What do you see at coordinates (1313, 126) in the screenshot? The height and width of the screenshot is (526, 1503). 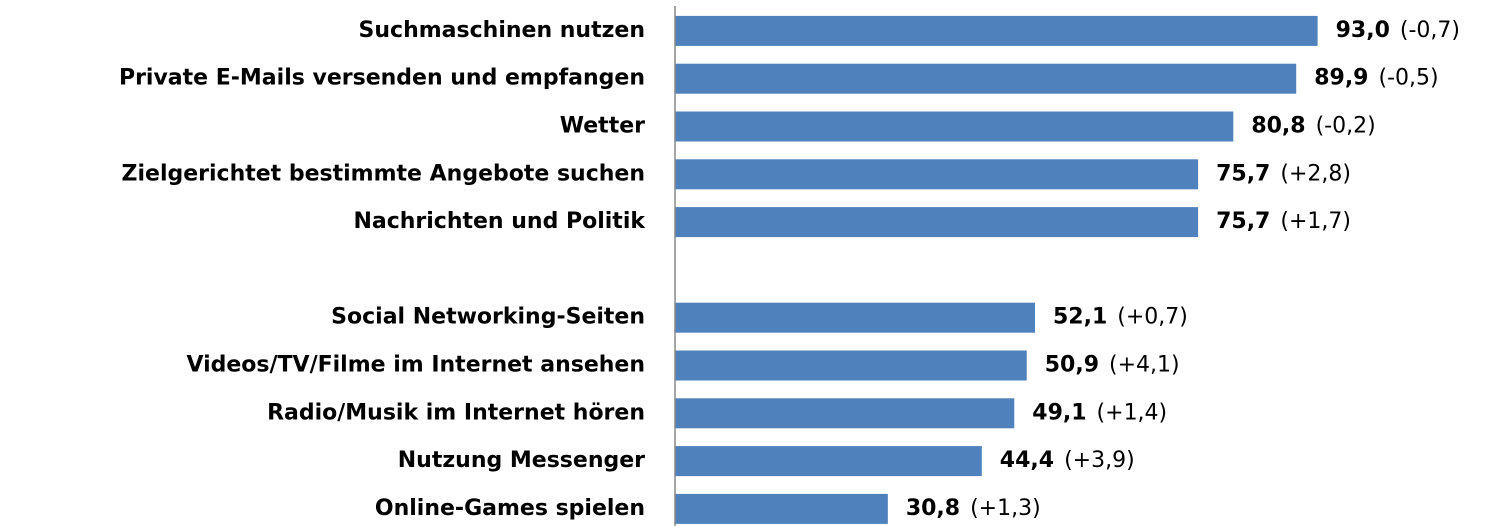 I see `data-label: 80,8 (-0,2)` at bounding box center [1313, 126].